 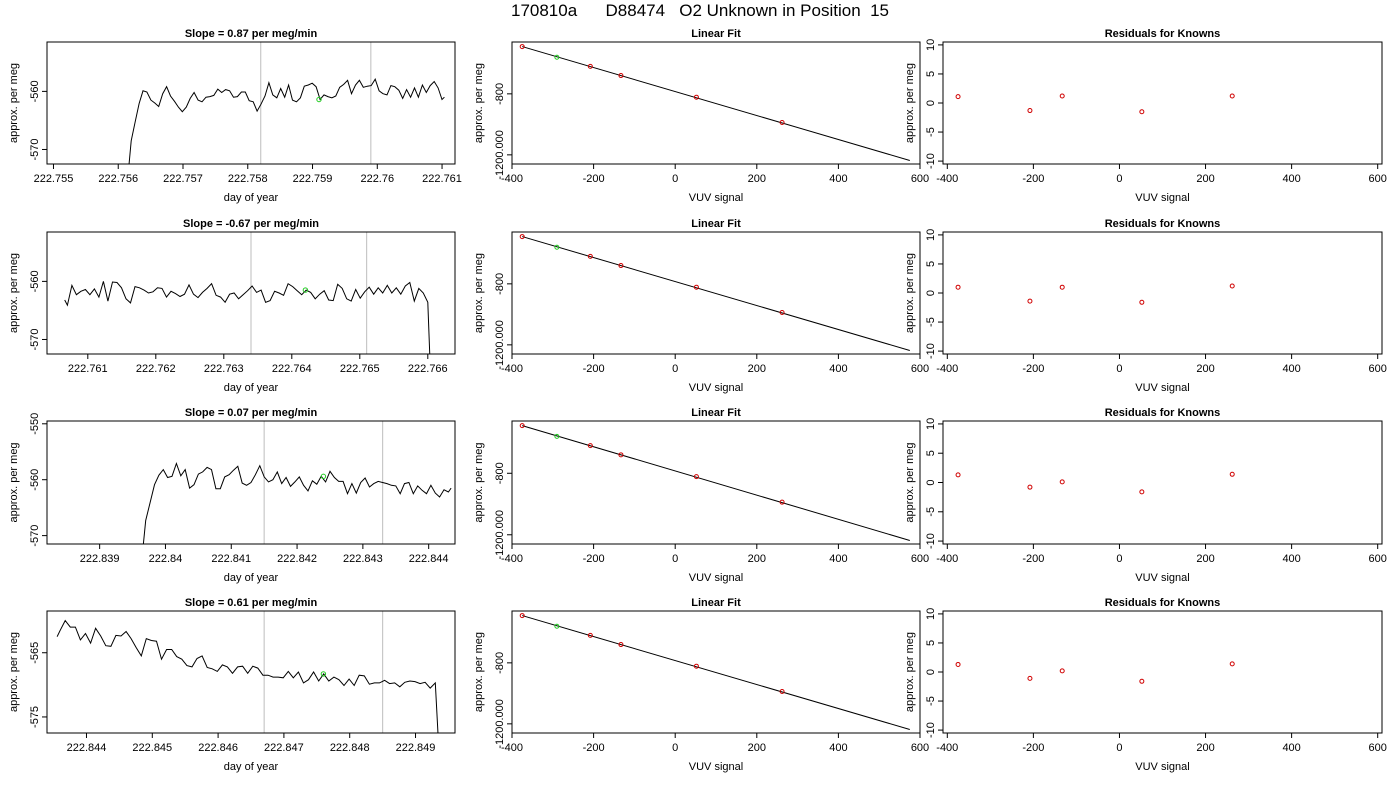 I want to click on x-tick-label: 222.849, so click(x=416, y=748).